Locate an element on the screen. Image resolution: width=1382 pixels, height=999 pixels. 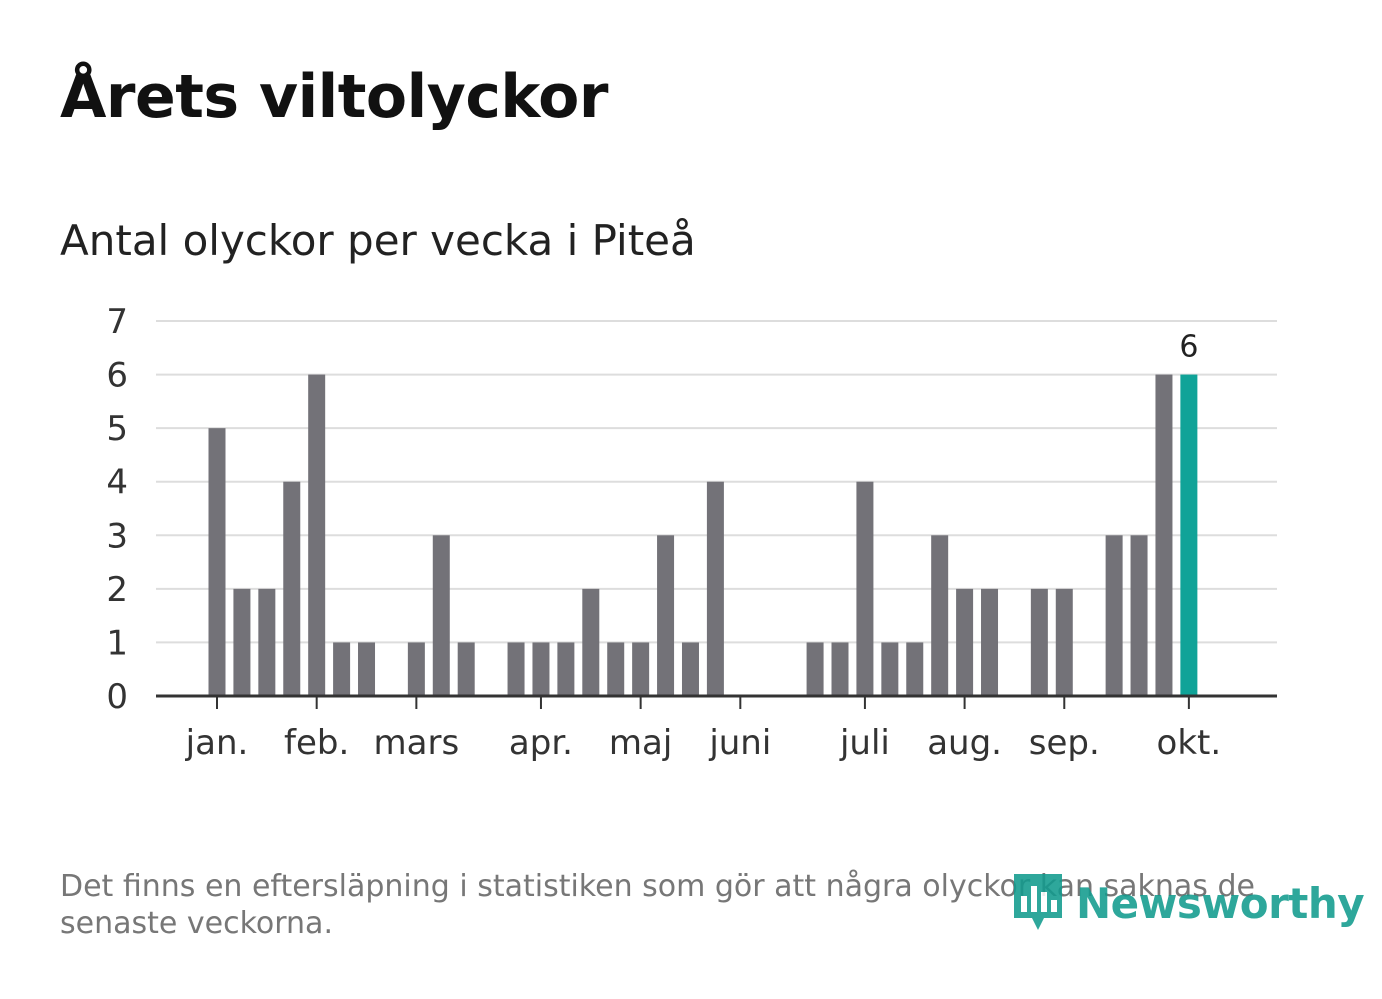
x-tick-label: juni is located at coordinates (739, 743).